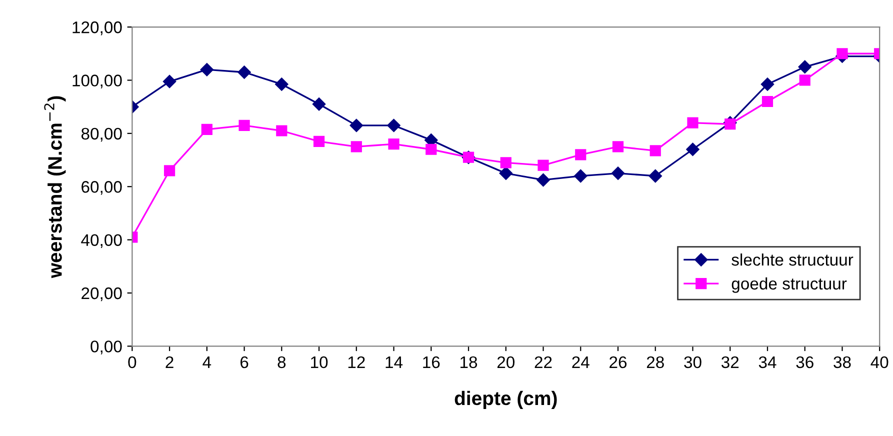 The height and width of the screenshot is (436, 893). Describe the element at coordinates (101, 135) in the screenshot. I see `y-tick-label: 80,00` at that location.